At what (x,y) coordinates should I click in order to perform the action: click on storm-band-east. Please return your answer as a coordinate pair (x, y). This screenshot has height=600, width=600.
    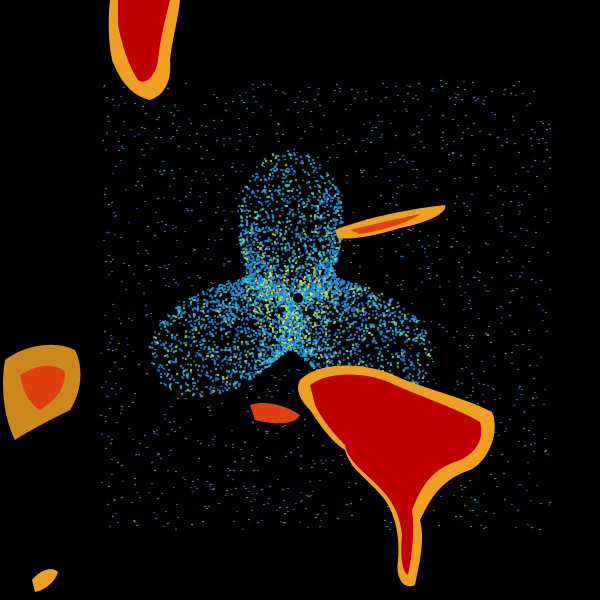
    Looking at the image, I should click on (390, 222).